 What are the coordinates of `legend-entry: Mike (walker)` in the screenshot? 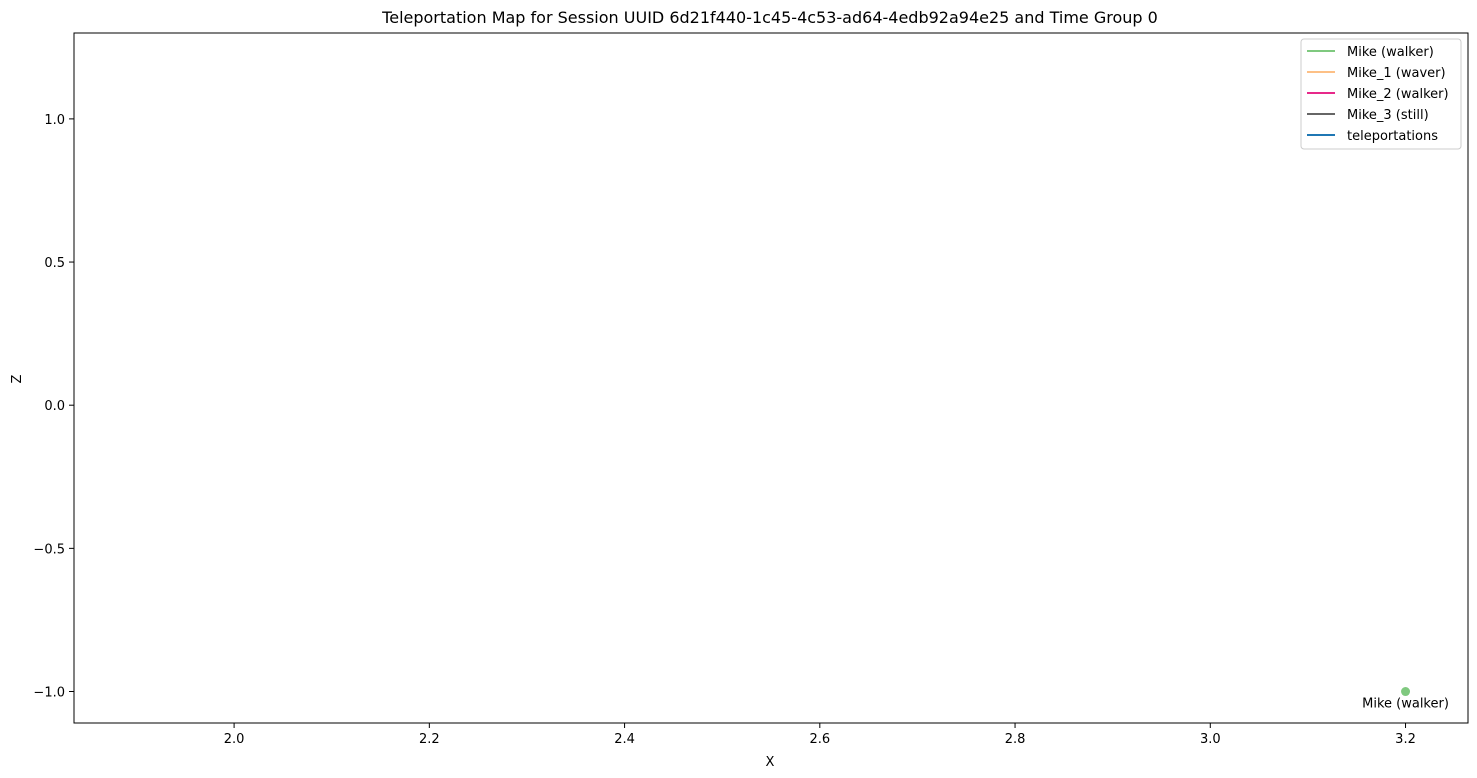 It's located at (1390, 52).